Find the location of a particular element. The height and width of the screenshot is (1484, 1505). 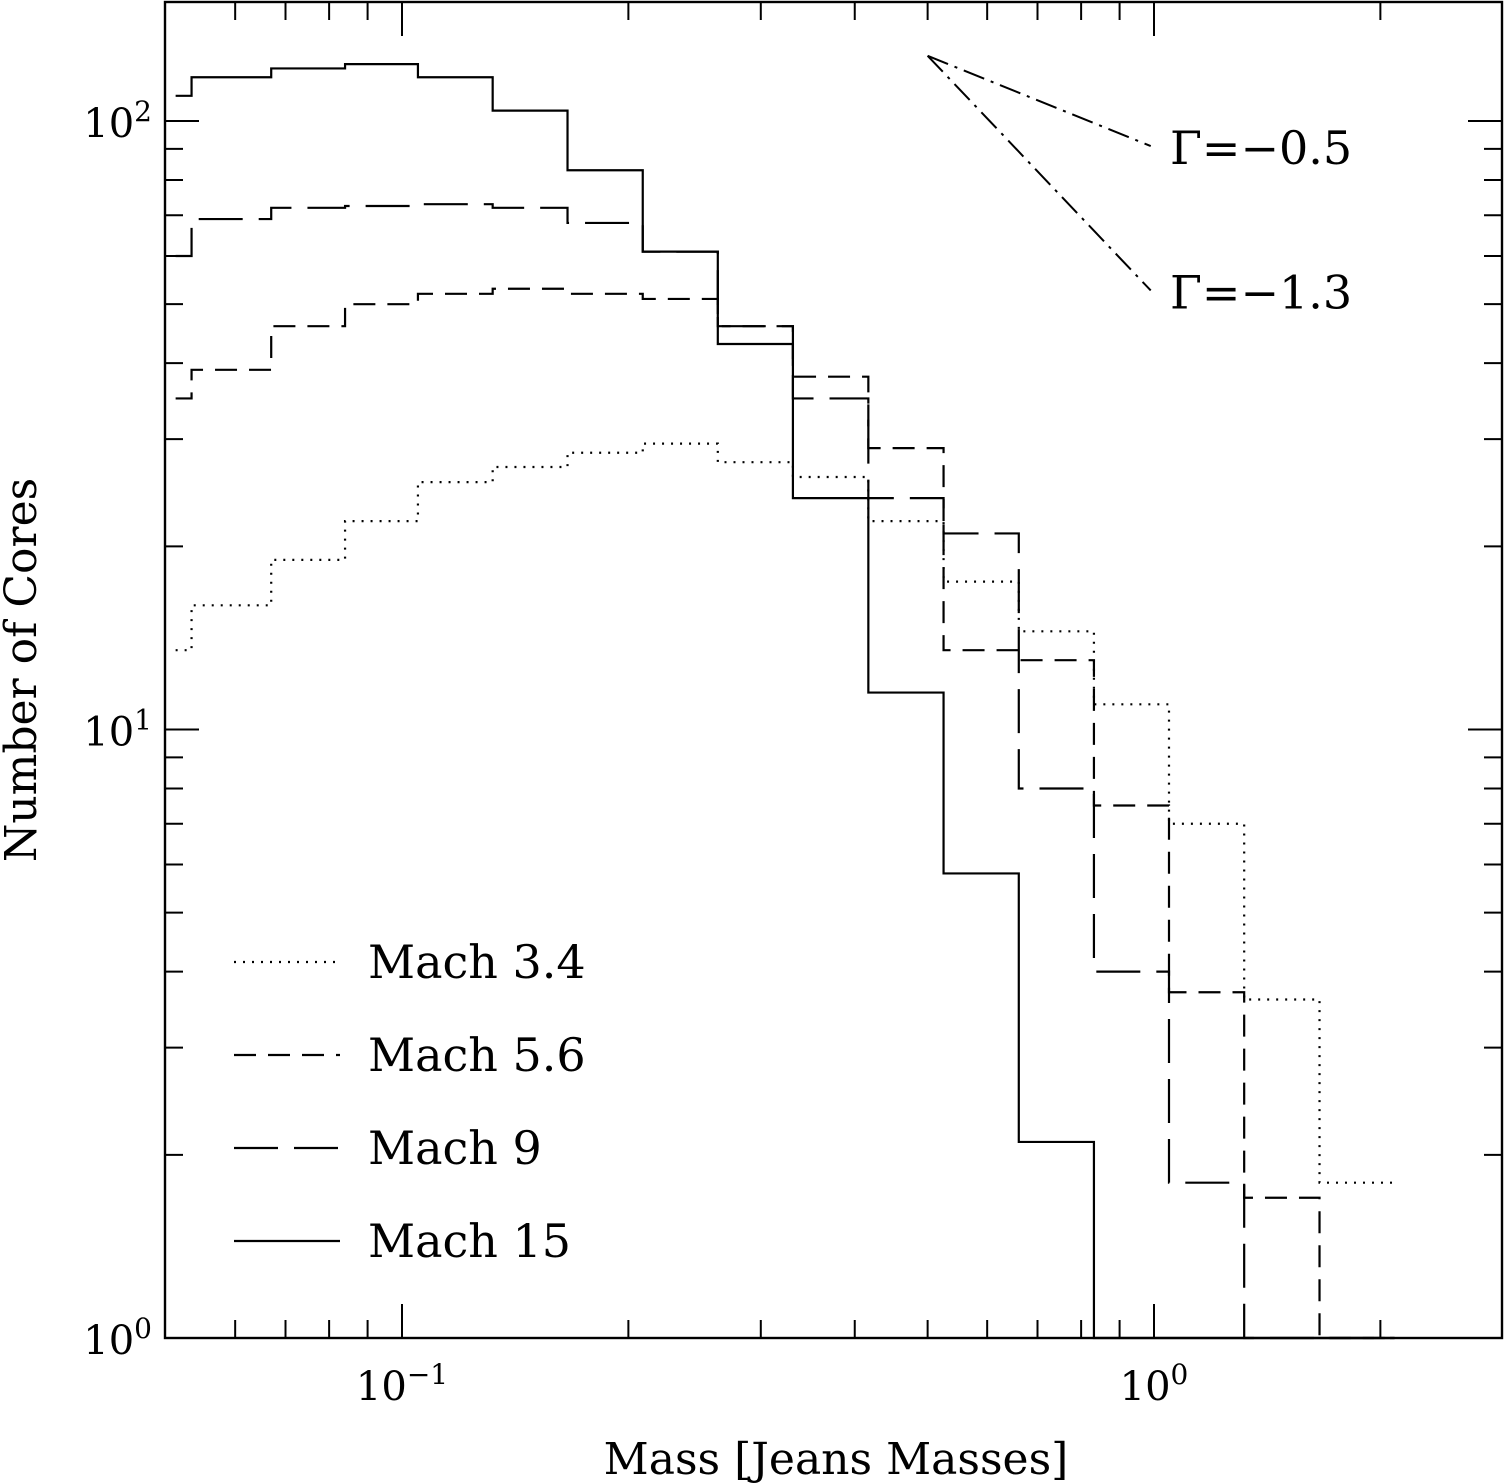

x-axis-title: Mass [Jeans Masses] is located at coordinates (836, 1459).